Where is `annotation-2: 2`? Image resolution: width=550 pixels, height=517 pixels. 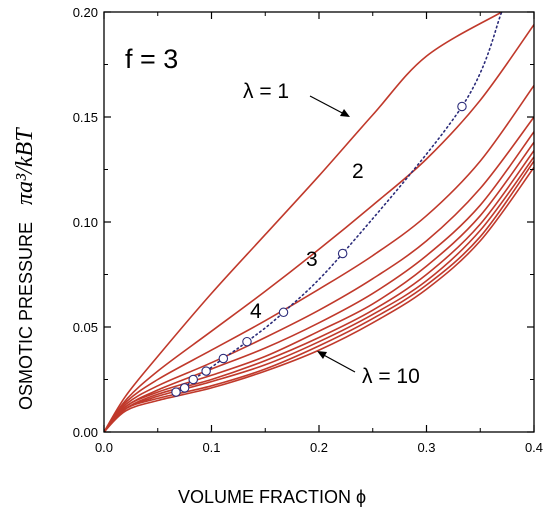 annotation-2: 2 is located at coordinates (358, 171).